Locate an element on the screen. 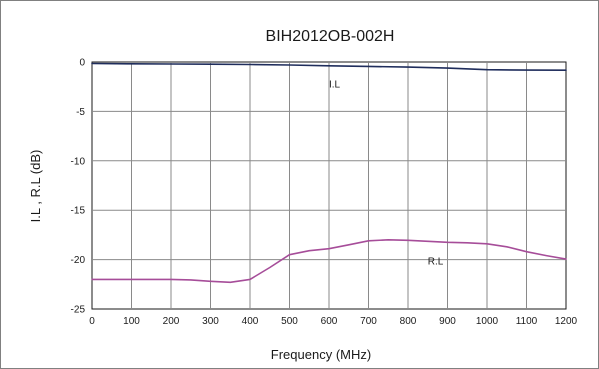 The height and width of the screenshot is (369, 599). x-tick-label: 1100 is located at coordinates (527, 321).